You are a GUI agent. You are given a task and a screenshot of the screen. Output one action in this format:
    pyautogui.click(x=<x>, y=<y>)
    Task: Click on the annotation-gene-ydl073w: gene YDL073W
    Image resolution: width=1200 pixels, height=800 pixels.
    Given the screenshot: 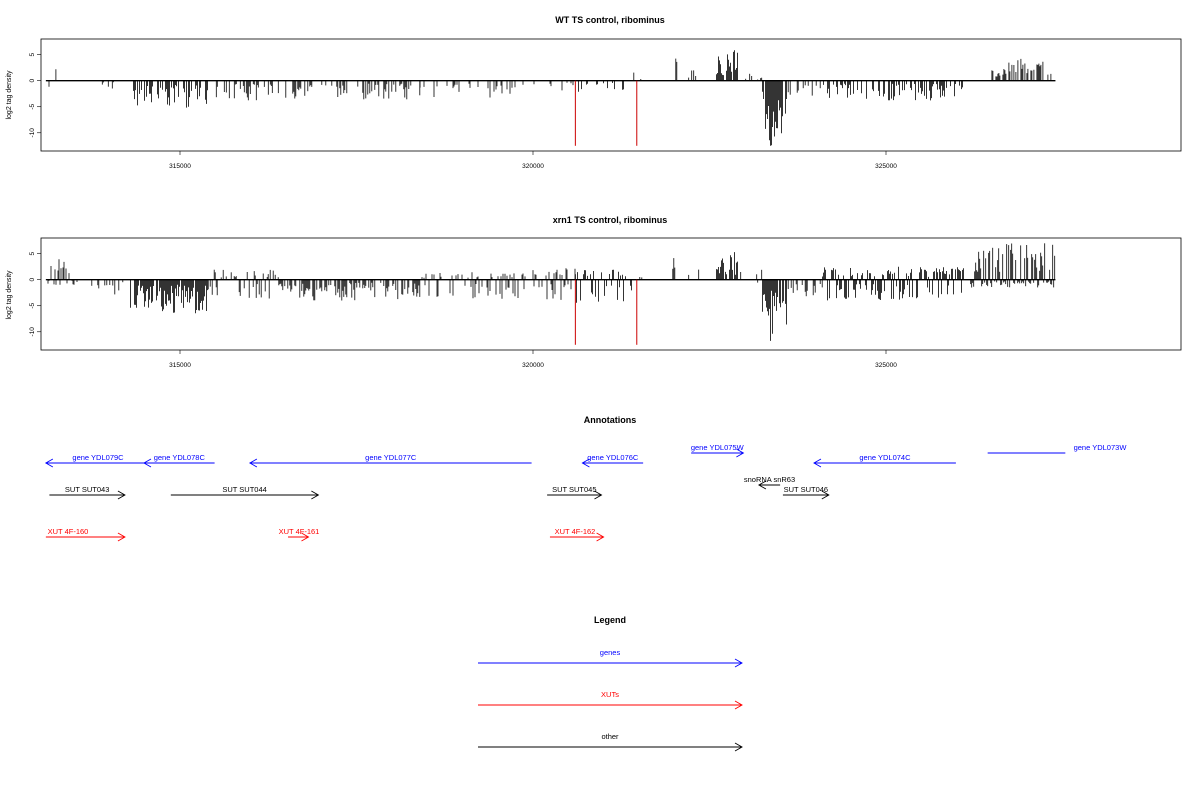 What is the action you would take?
    pyautogui.click(x=1057, y=448)
    